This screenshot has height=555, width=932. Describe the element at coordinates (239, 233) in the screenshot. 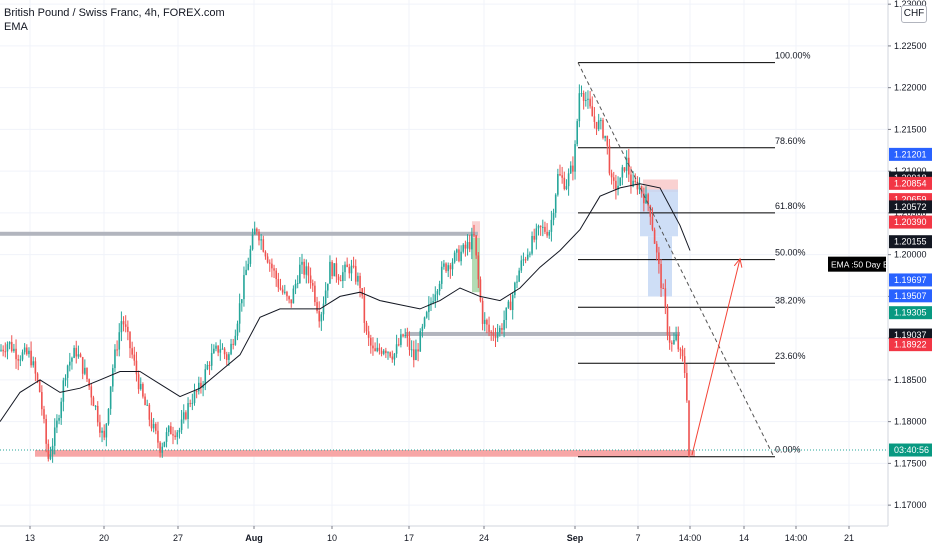

I see `resistance-level` at that location.